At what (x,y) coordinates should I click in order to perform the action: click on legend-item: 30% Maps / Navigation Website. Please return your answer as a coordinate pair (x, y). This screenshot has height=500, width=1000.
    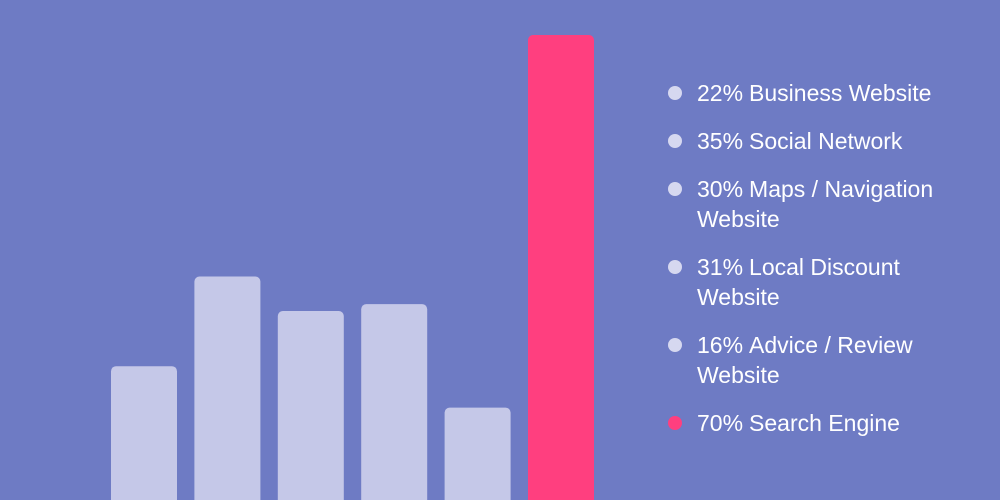
    Looking at the image, I should click on (823, 204).